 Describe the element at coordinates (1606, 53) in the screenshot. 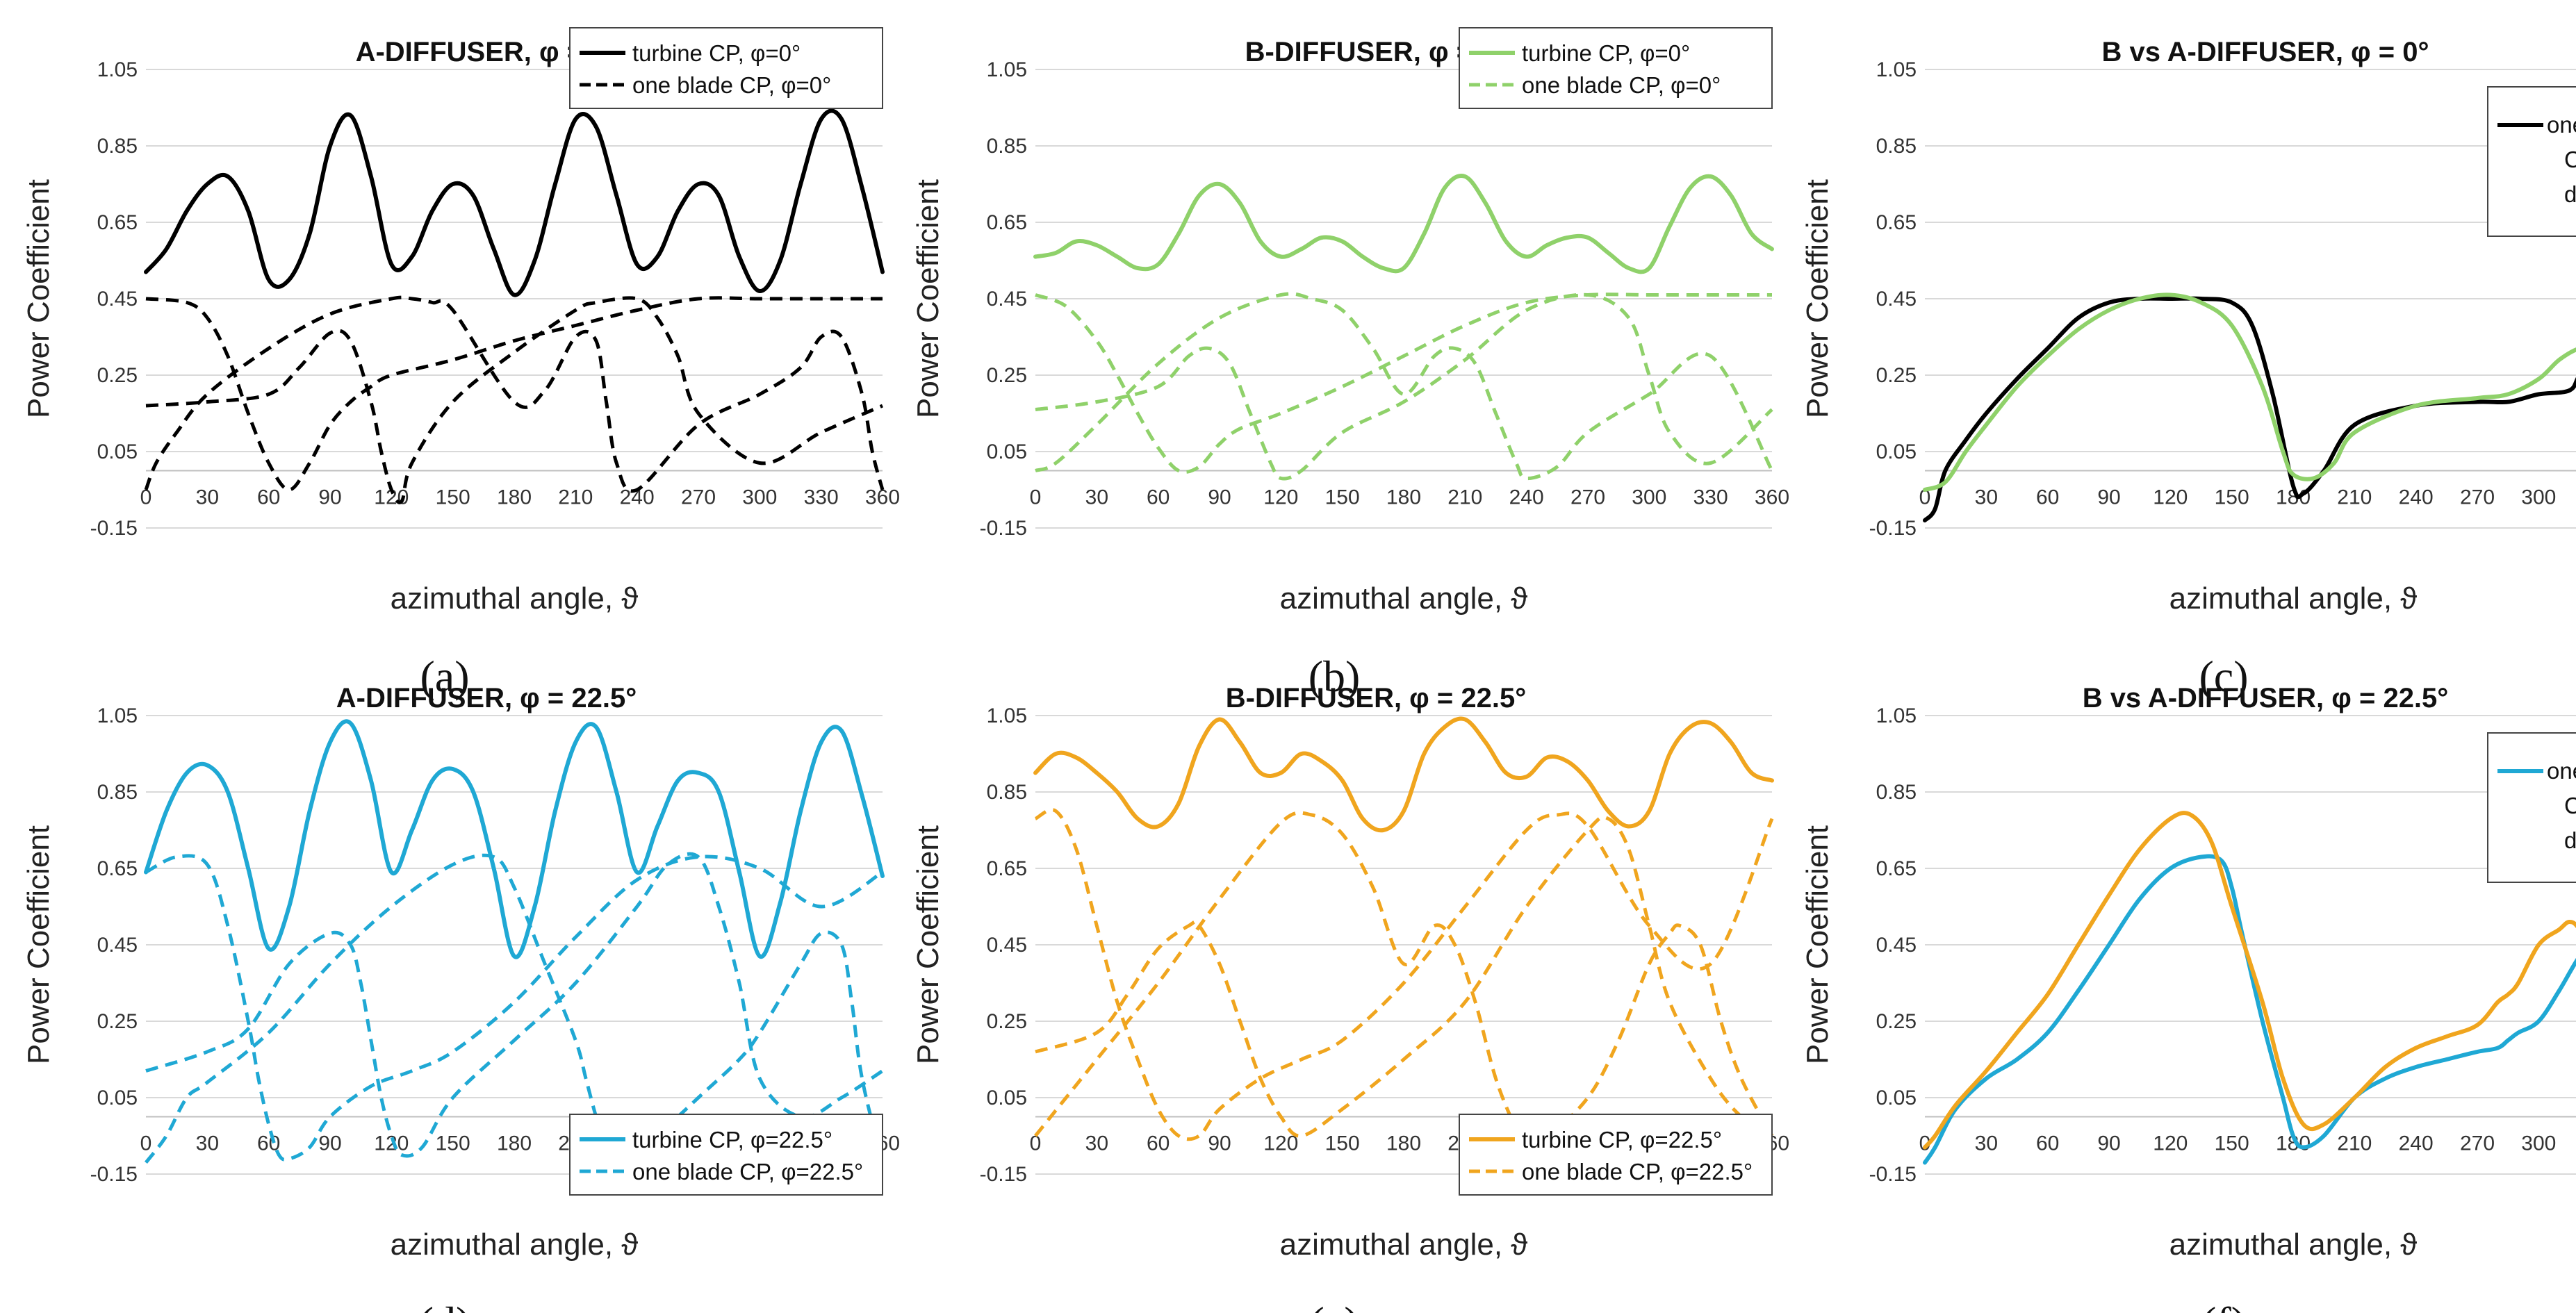

I see `legend-label: turbine CP, φ=0°` at that location.